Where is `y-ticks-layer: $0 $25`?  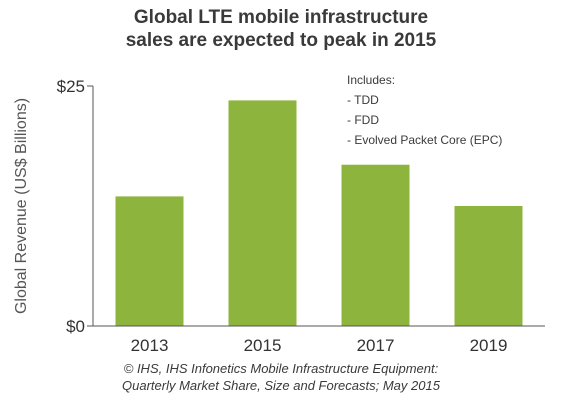
y-ticks-layer: $0 $25 is located at coordinates (75, 206).